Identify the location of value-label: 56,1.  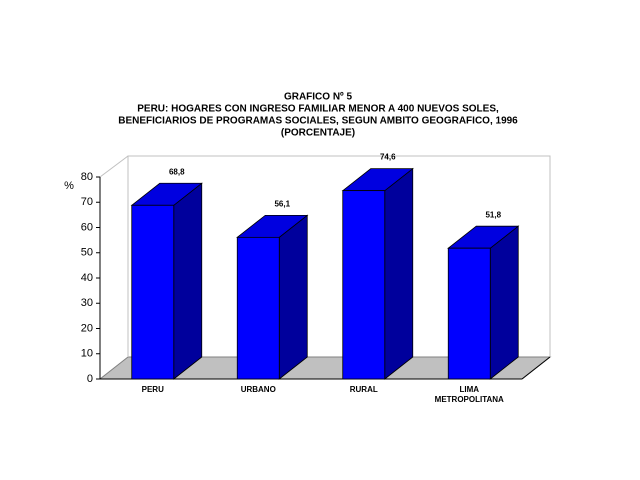
(282, 203).